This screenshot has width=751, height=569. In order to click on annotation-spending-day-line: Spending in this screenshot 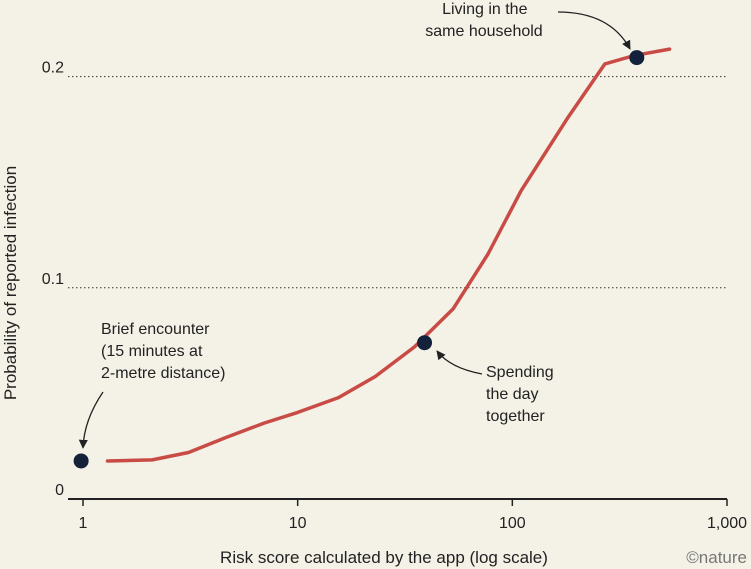, I will do `click(520, 372)`.